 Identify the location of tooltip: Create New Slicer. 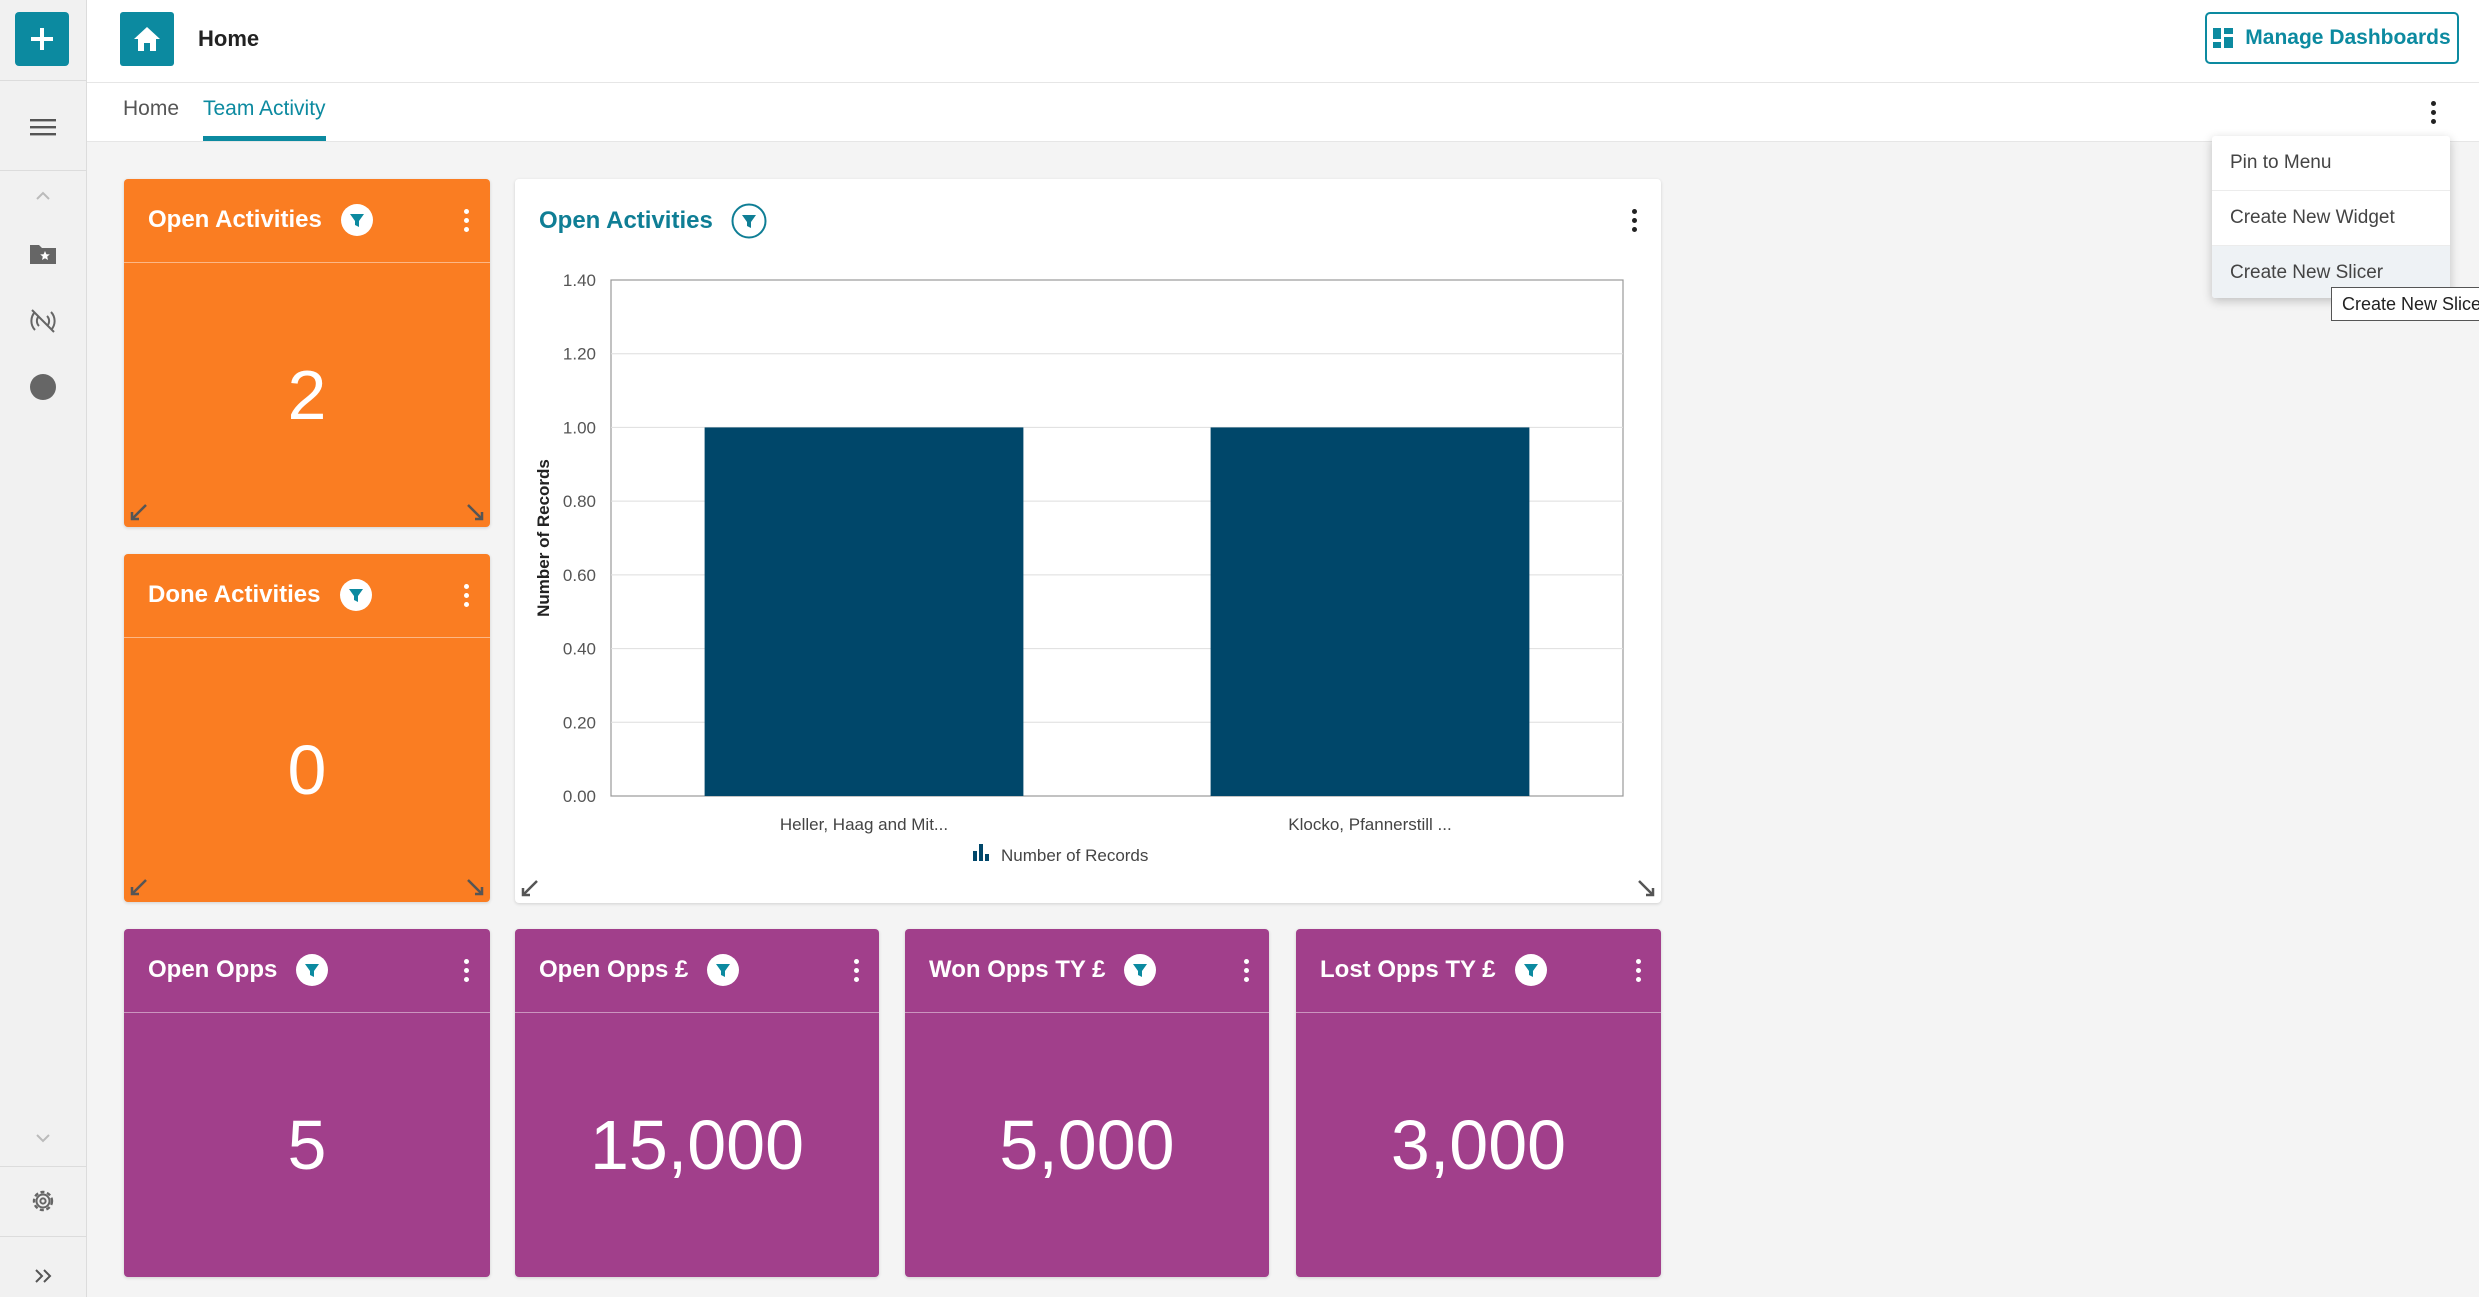
(2405, 304).